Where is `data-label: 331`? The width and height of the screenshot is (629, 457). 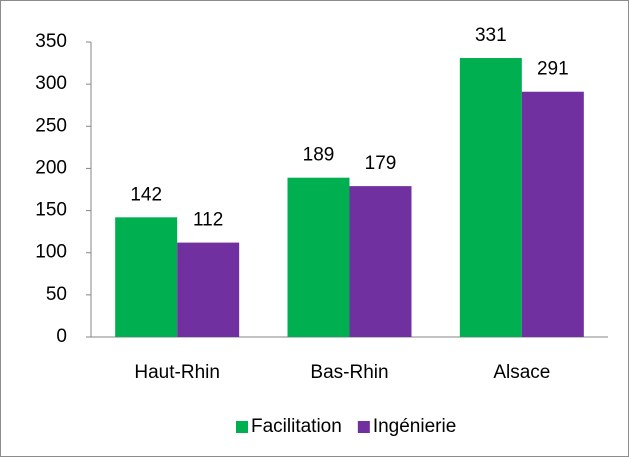 data-label: 331 is located at coordinates (491, 35).